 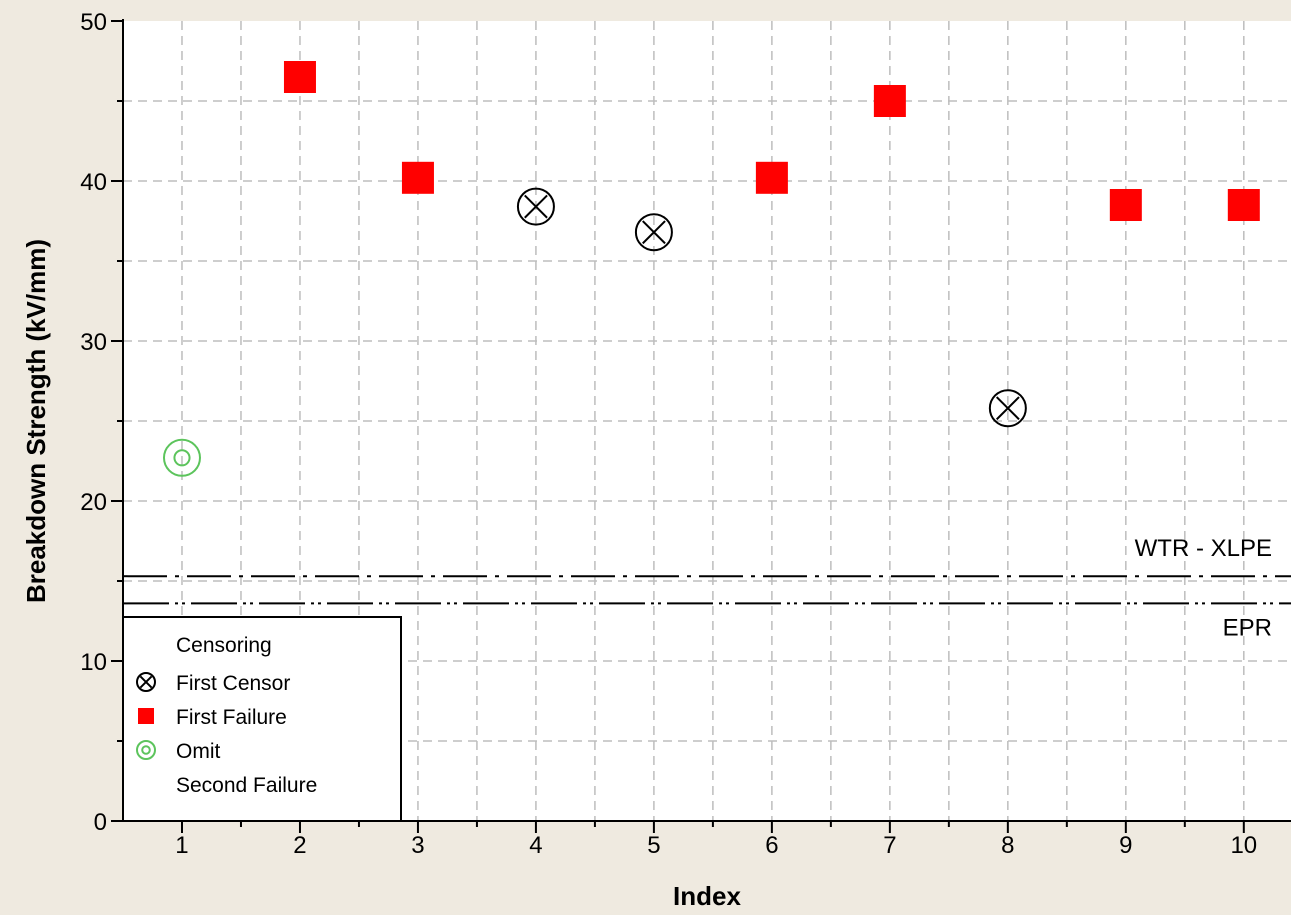 I want to click on legend-entry: First Failure, so click(x=231, y=717).